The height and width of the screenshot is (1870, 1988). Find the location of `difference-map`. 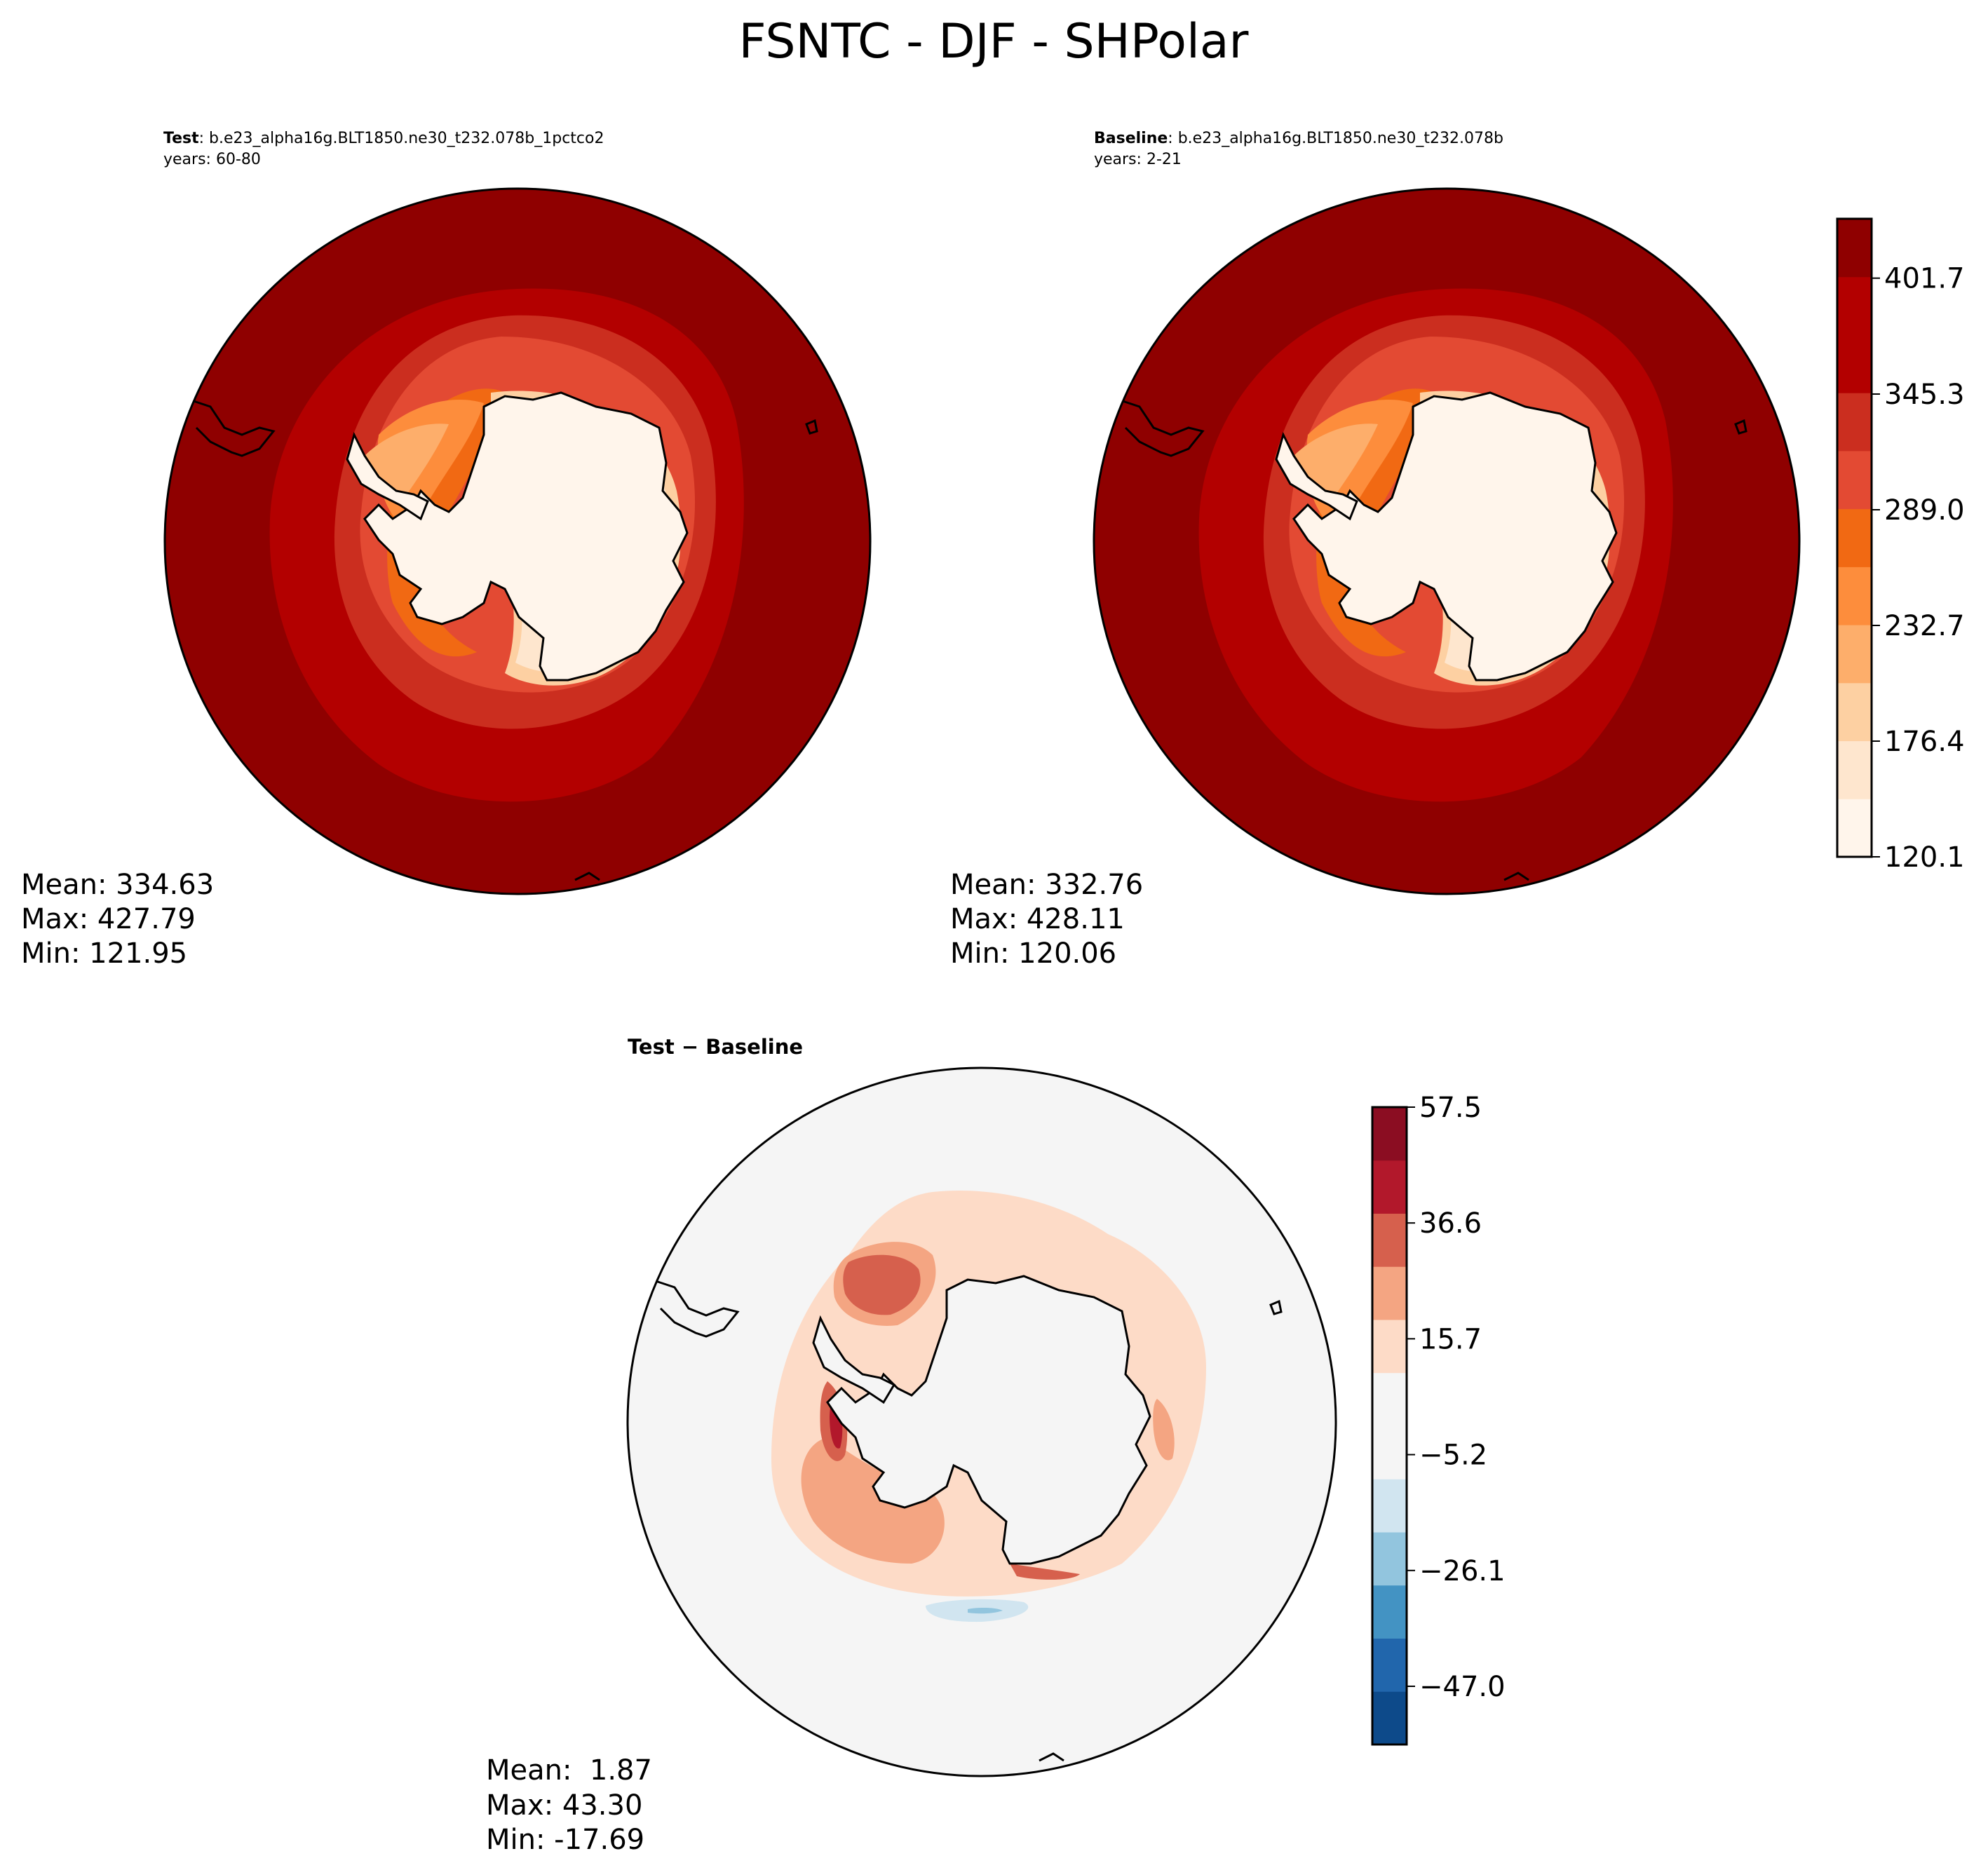

difference-map is located at coordinates (982, 1422).